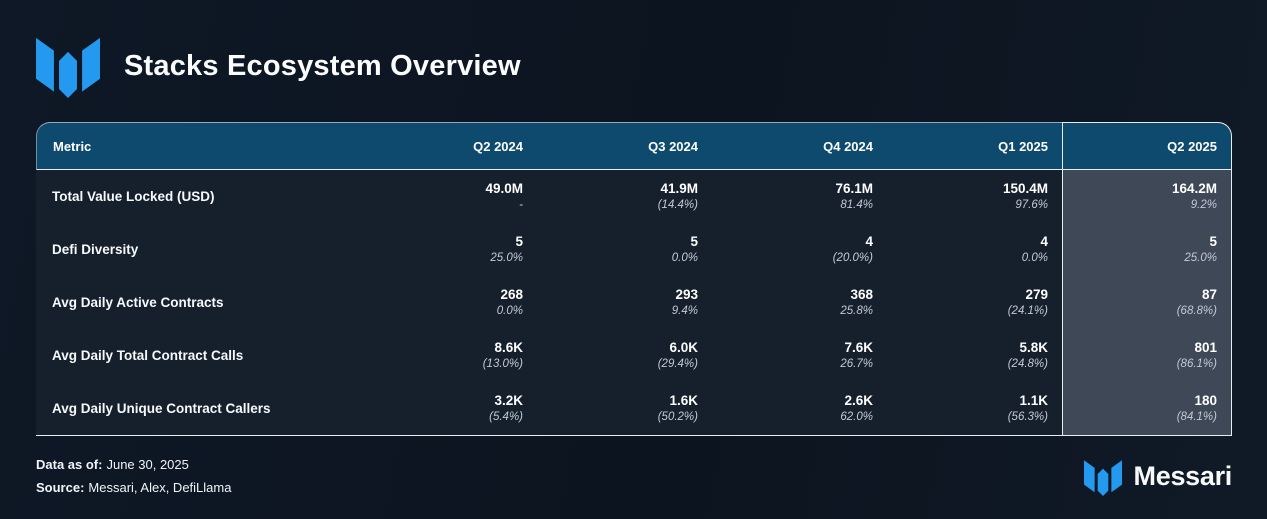 The width and height of the screenshot is (1267, 519). Describe the element at coordinates (199, 196) in the screenshot. I see `metric-label: Total Value Locked (USD)` at that location.